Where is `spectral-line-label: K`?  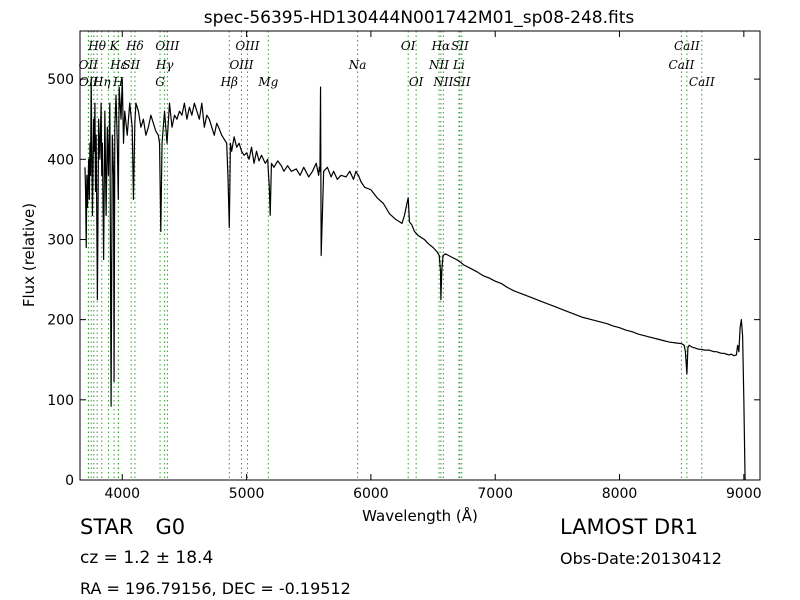
spectral-line-label: K is located at coordinates (114, 46).